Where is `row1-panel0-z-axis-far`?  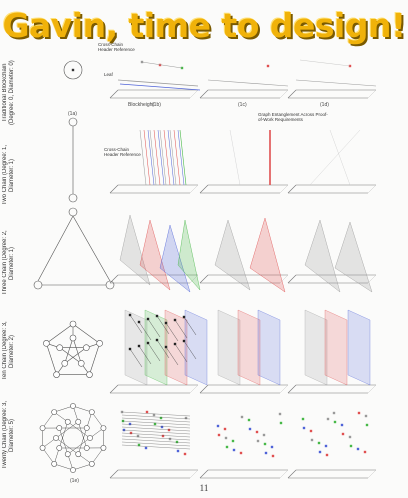
row1-panel0-z-axis-far is located at coordinates (194, 94).